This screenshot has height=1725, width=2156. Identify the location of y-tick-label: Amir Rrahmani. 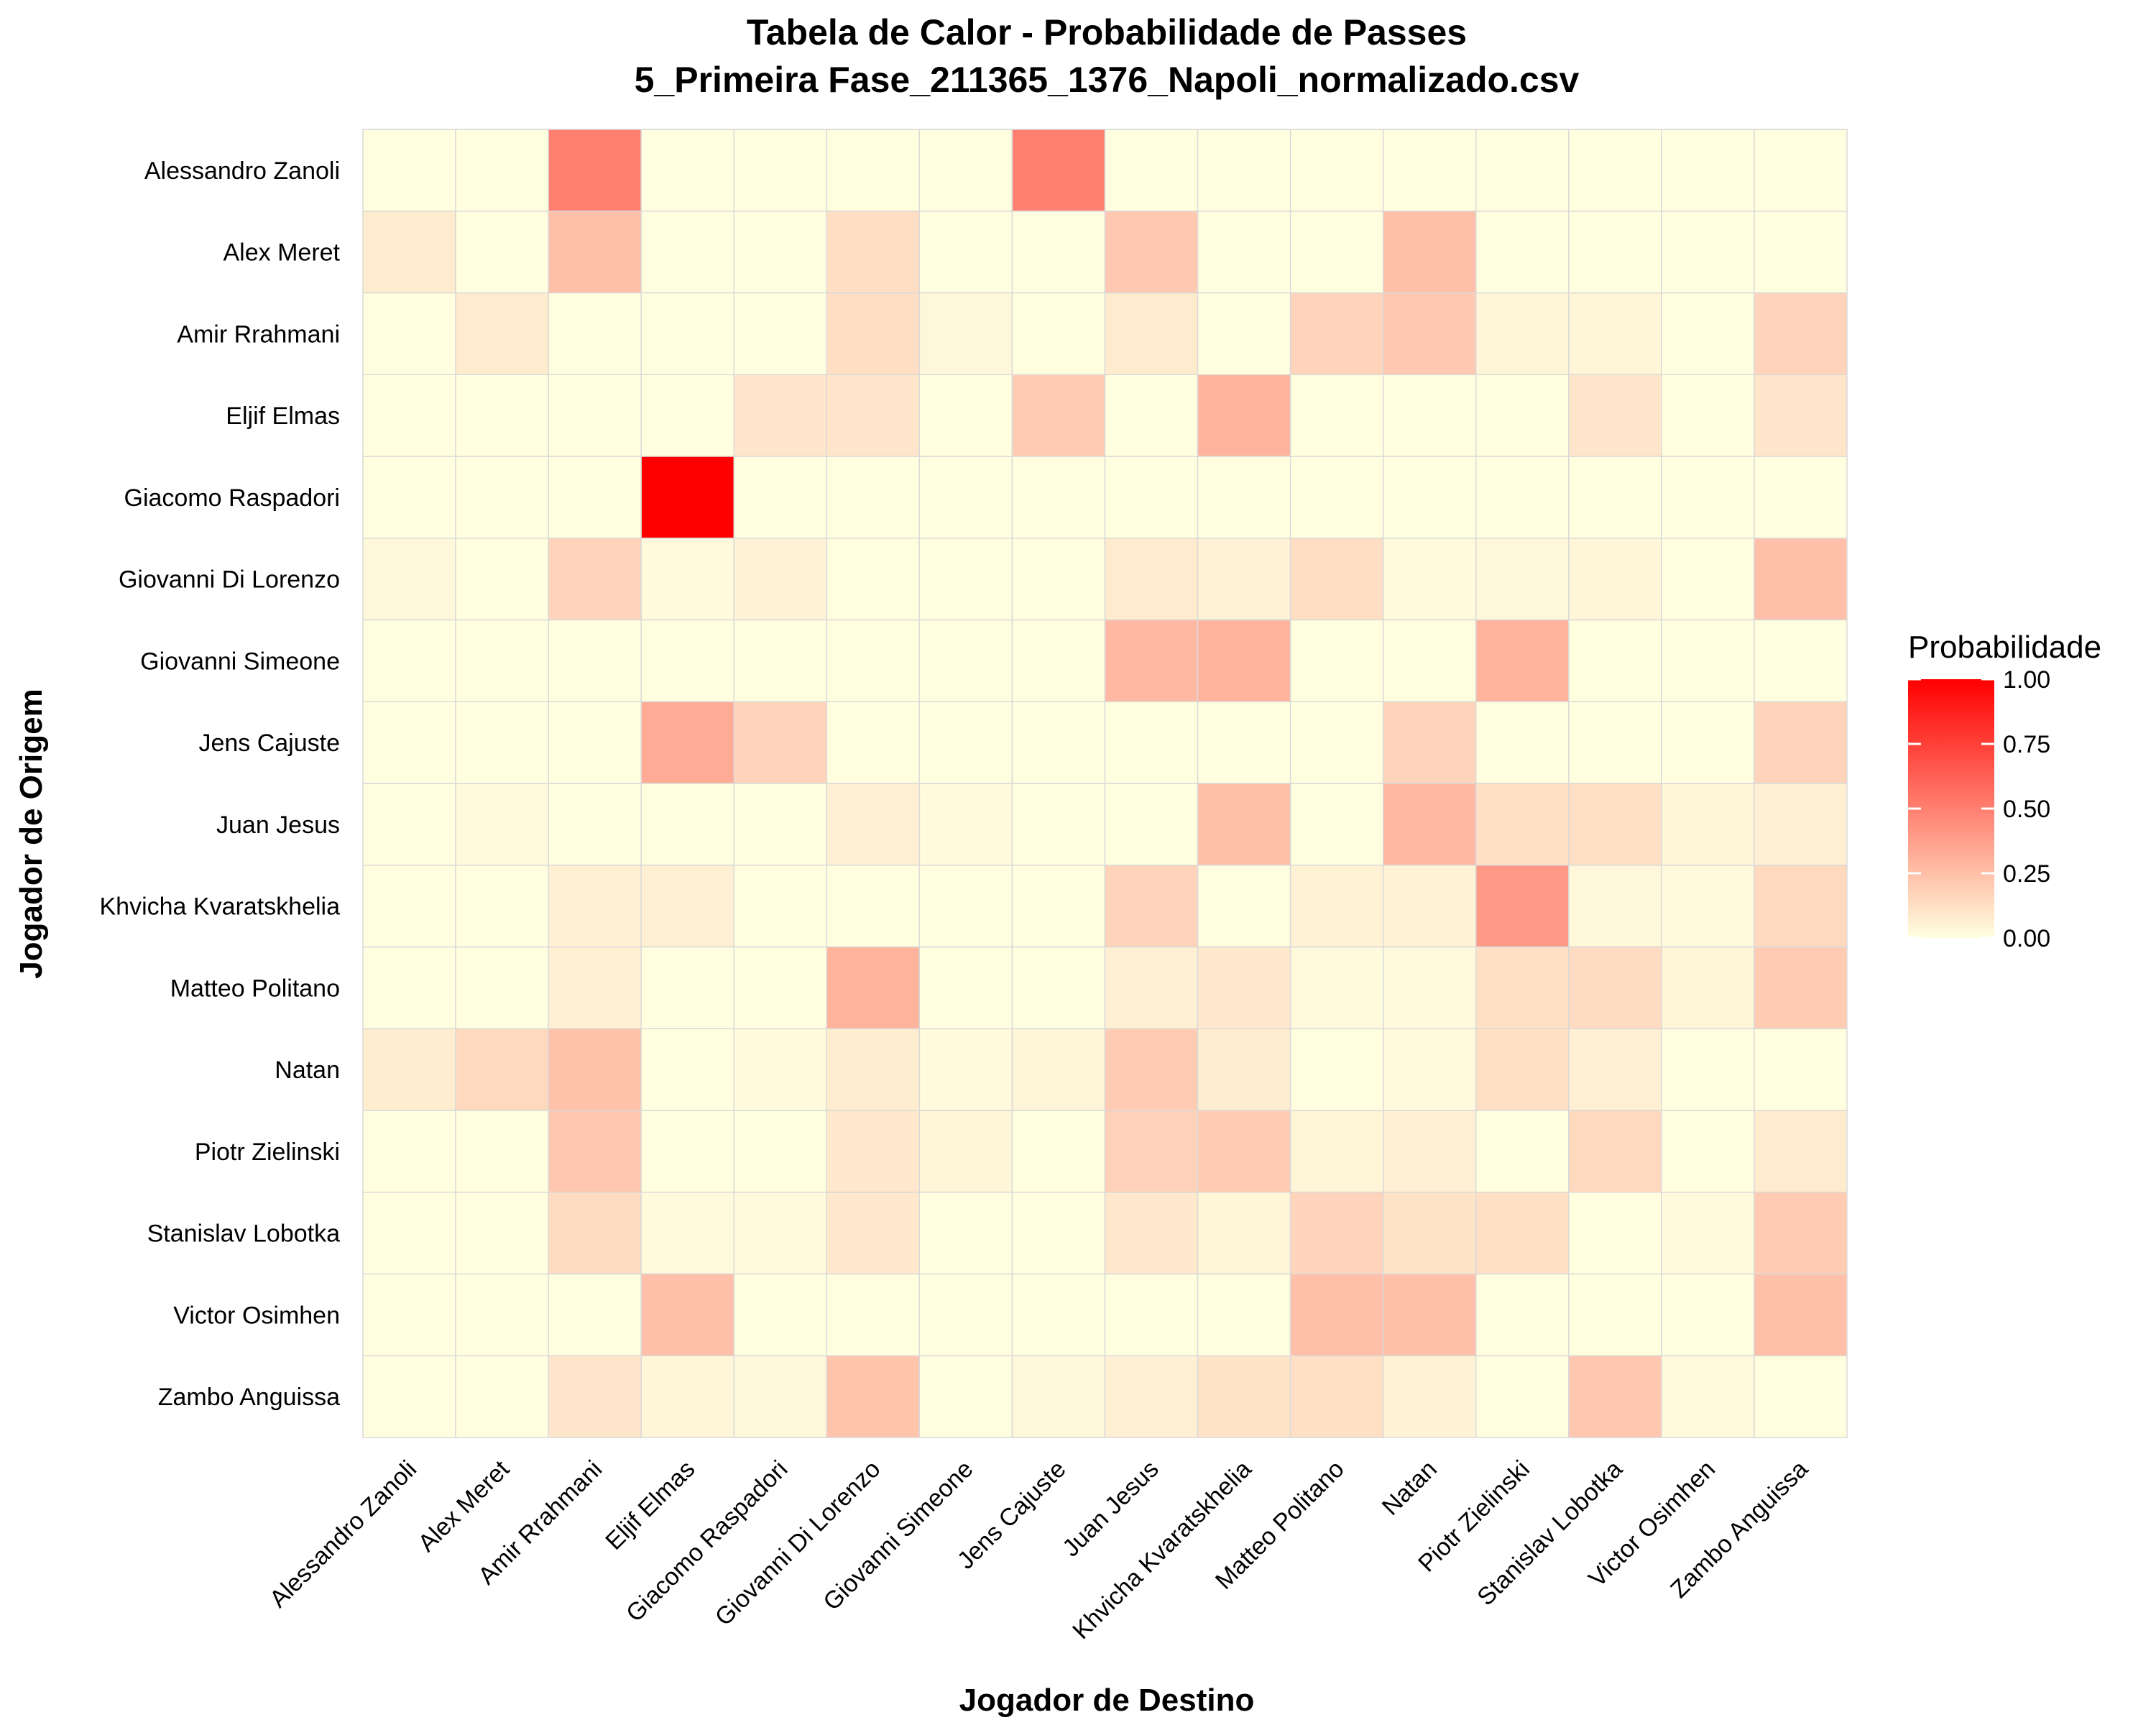
(258, 334).